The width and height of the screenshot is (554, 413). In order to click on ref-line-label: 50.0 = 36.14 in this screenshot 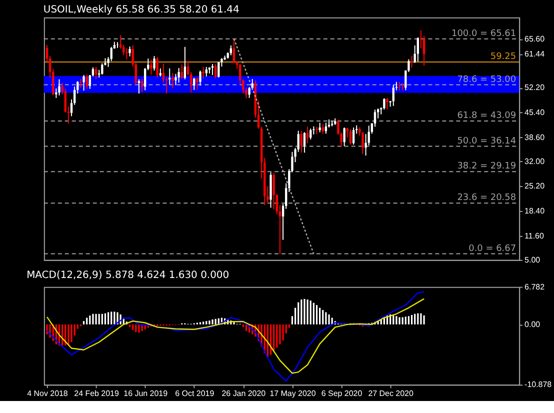, I will do `click(486, 141)`.